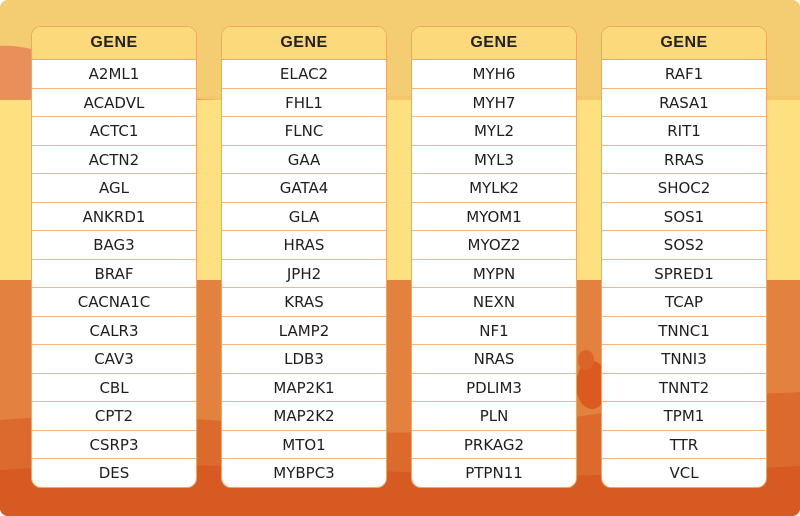 The image size is (800, 516). Describe the element at coordinates (494, 302) in the screenshot. I see `gene-cell: NEXN` at that location.